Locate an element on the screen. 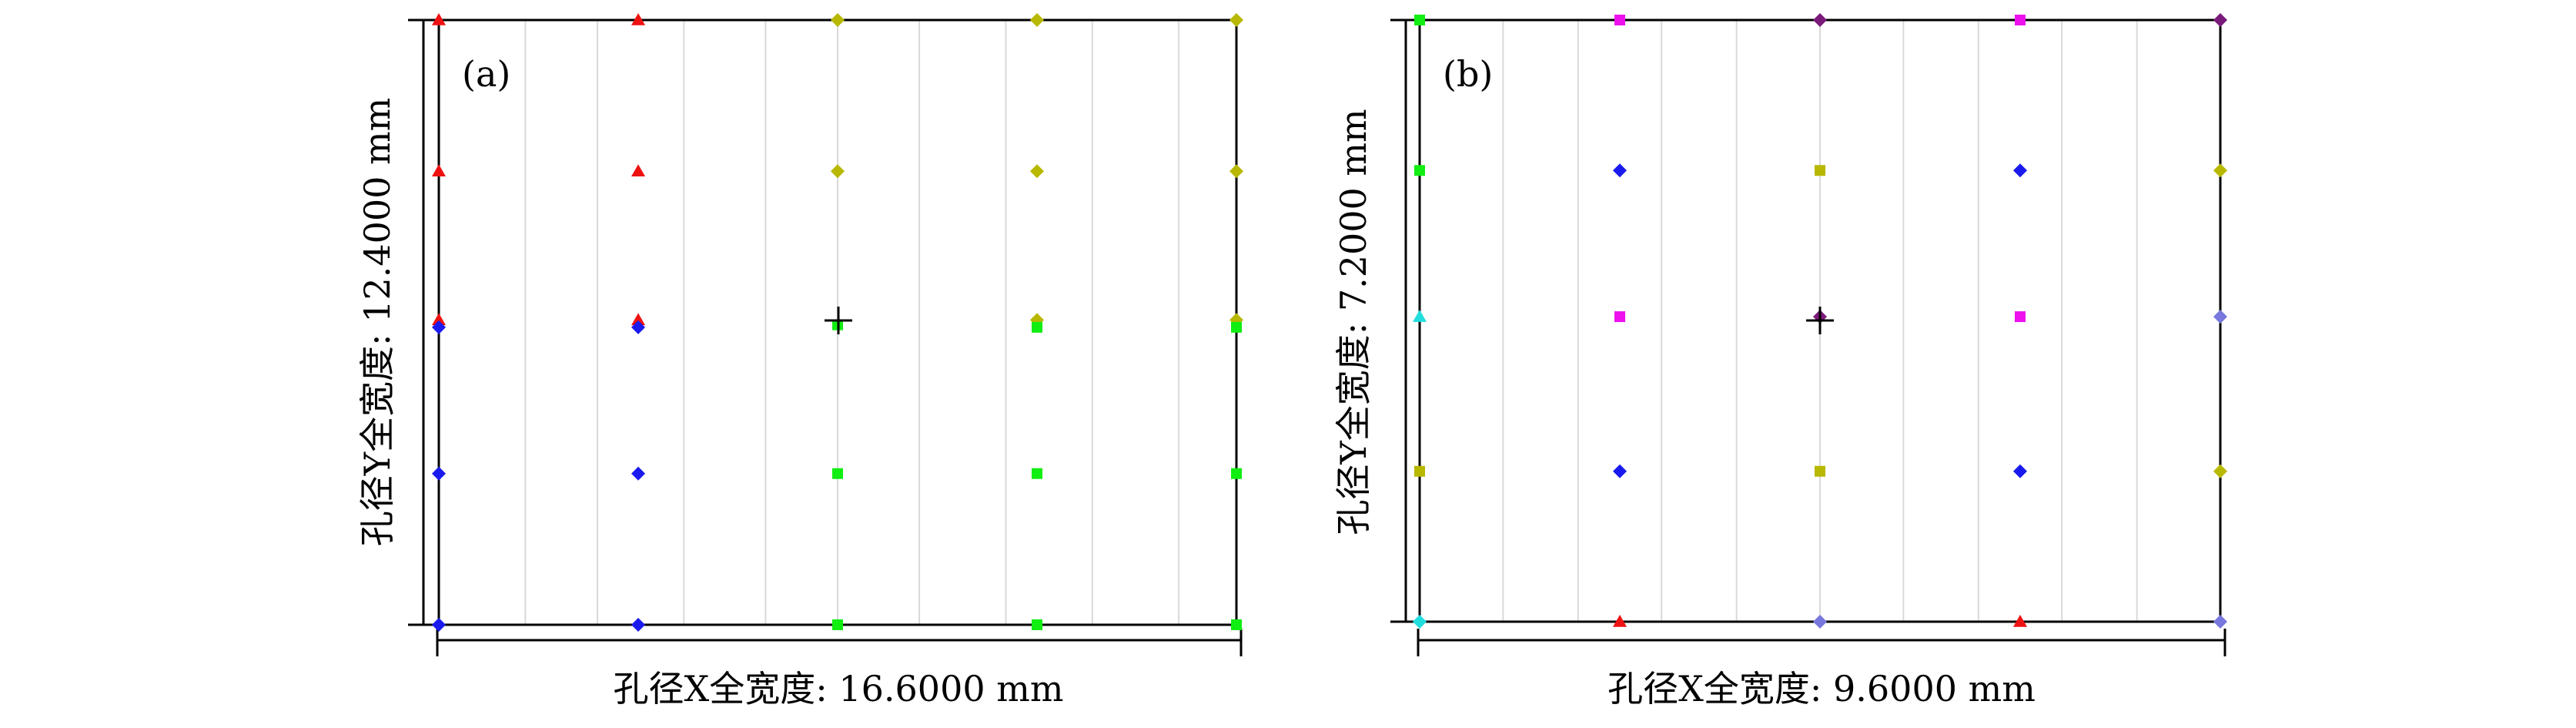  panel-a-center-crosshair is located at coordinates (838, 320).